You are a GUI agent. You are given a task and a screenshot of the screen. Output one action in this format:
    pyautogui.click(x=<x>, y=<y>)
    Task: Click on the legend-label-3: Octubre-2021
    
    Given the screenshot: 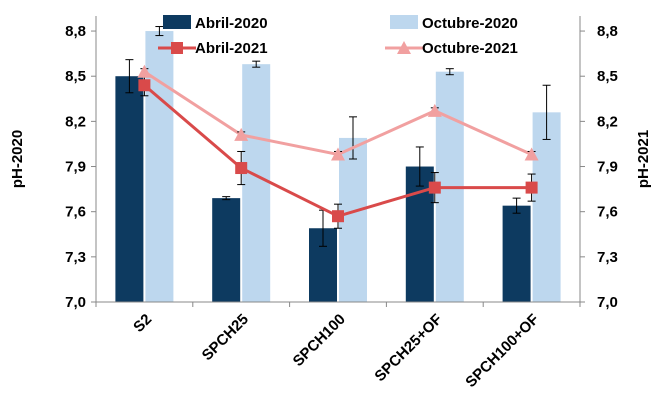 What is the action you would take?
    pyautogui.click(x=470, y=48)
    